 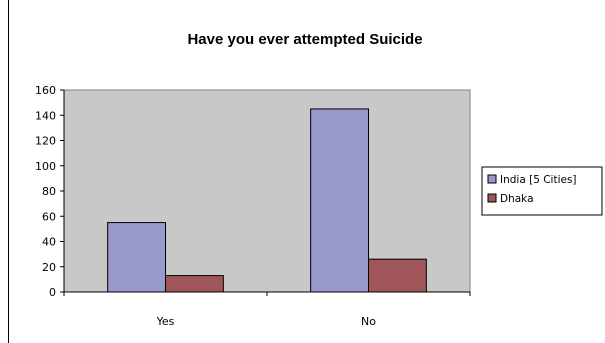 I want to click on legend: India [5 Cities] Dhaka, so click(x=542, y=191).